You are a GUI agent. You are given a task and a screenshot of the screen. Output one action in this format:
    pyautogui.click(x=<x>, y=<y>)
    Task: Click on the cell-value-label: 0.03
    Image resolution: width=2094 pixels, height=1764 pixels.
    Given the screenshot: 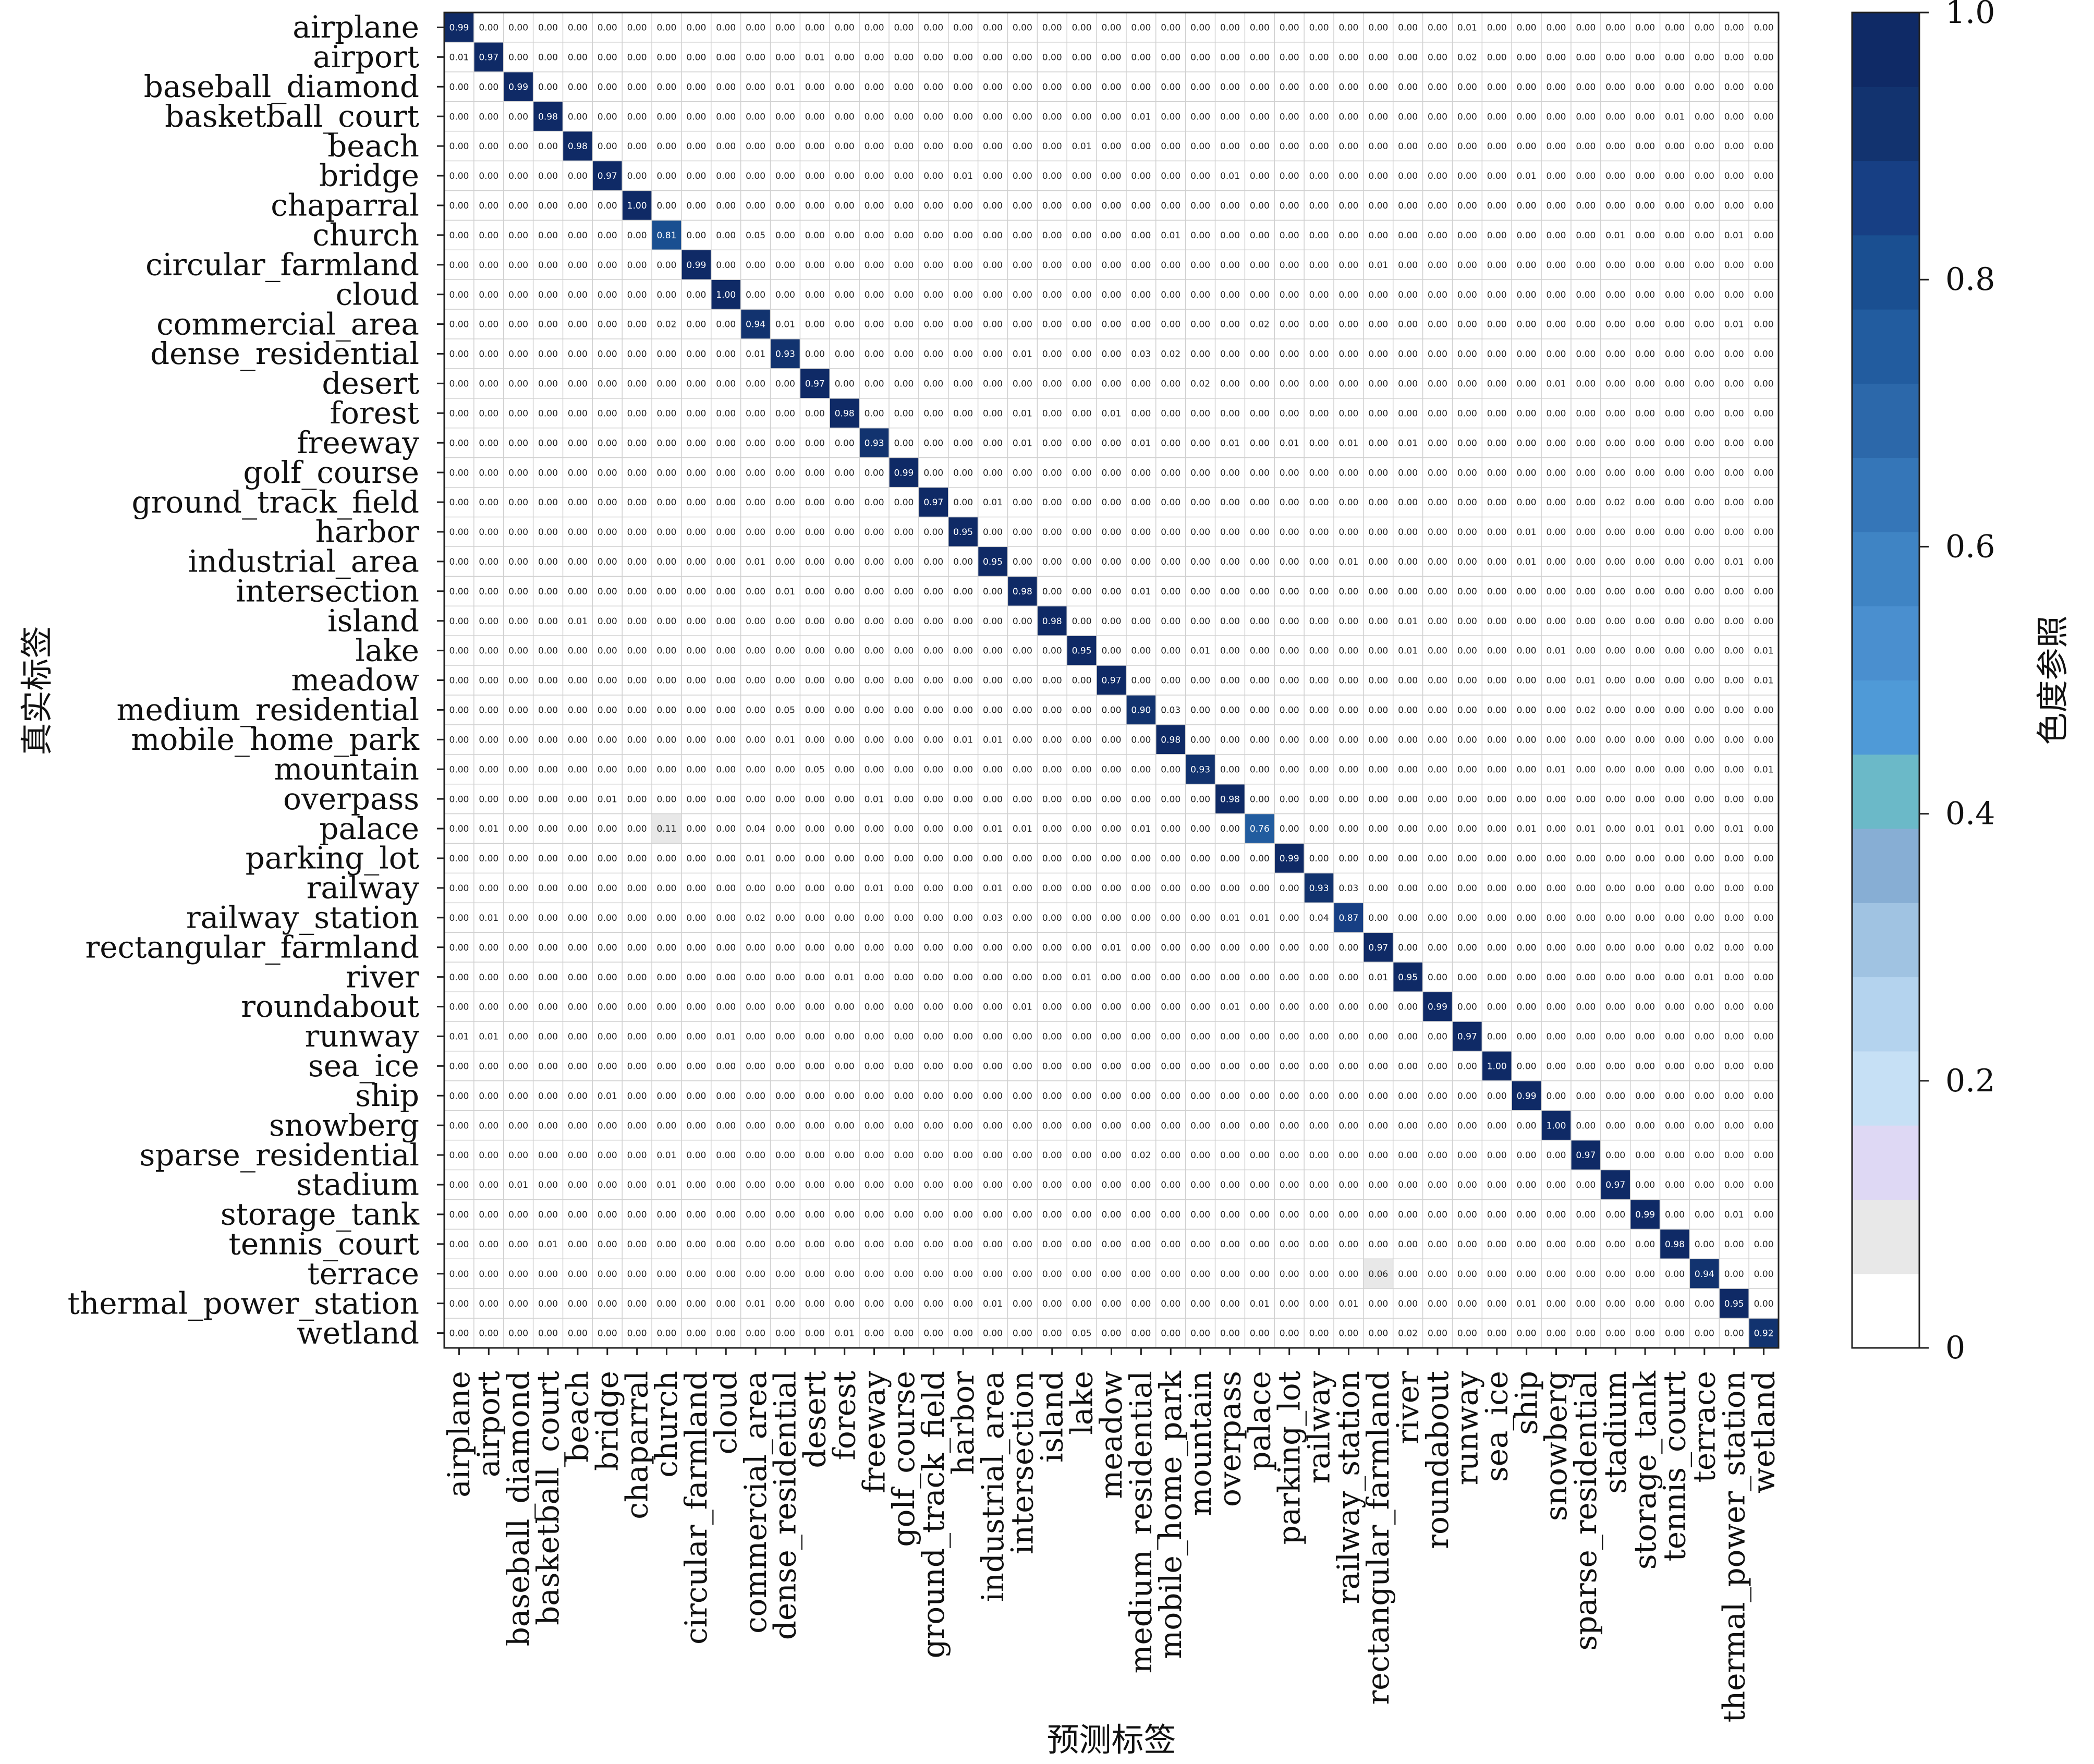 What is the action you would take?
    pyautogui.click(x=1141, y=355)
    